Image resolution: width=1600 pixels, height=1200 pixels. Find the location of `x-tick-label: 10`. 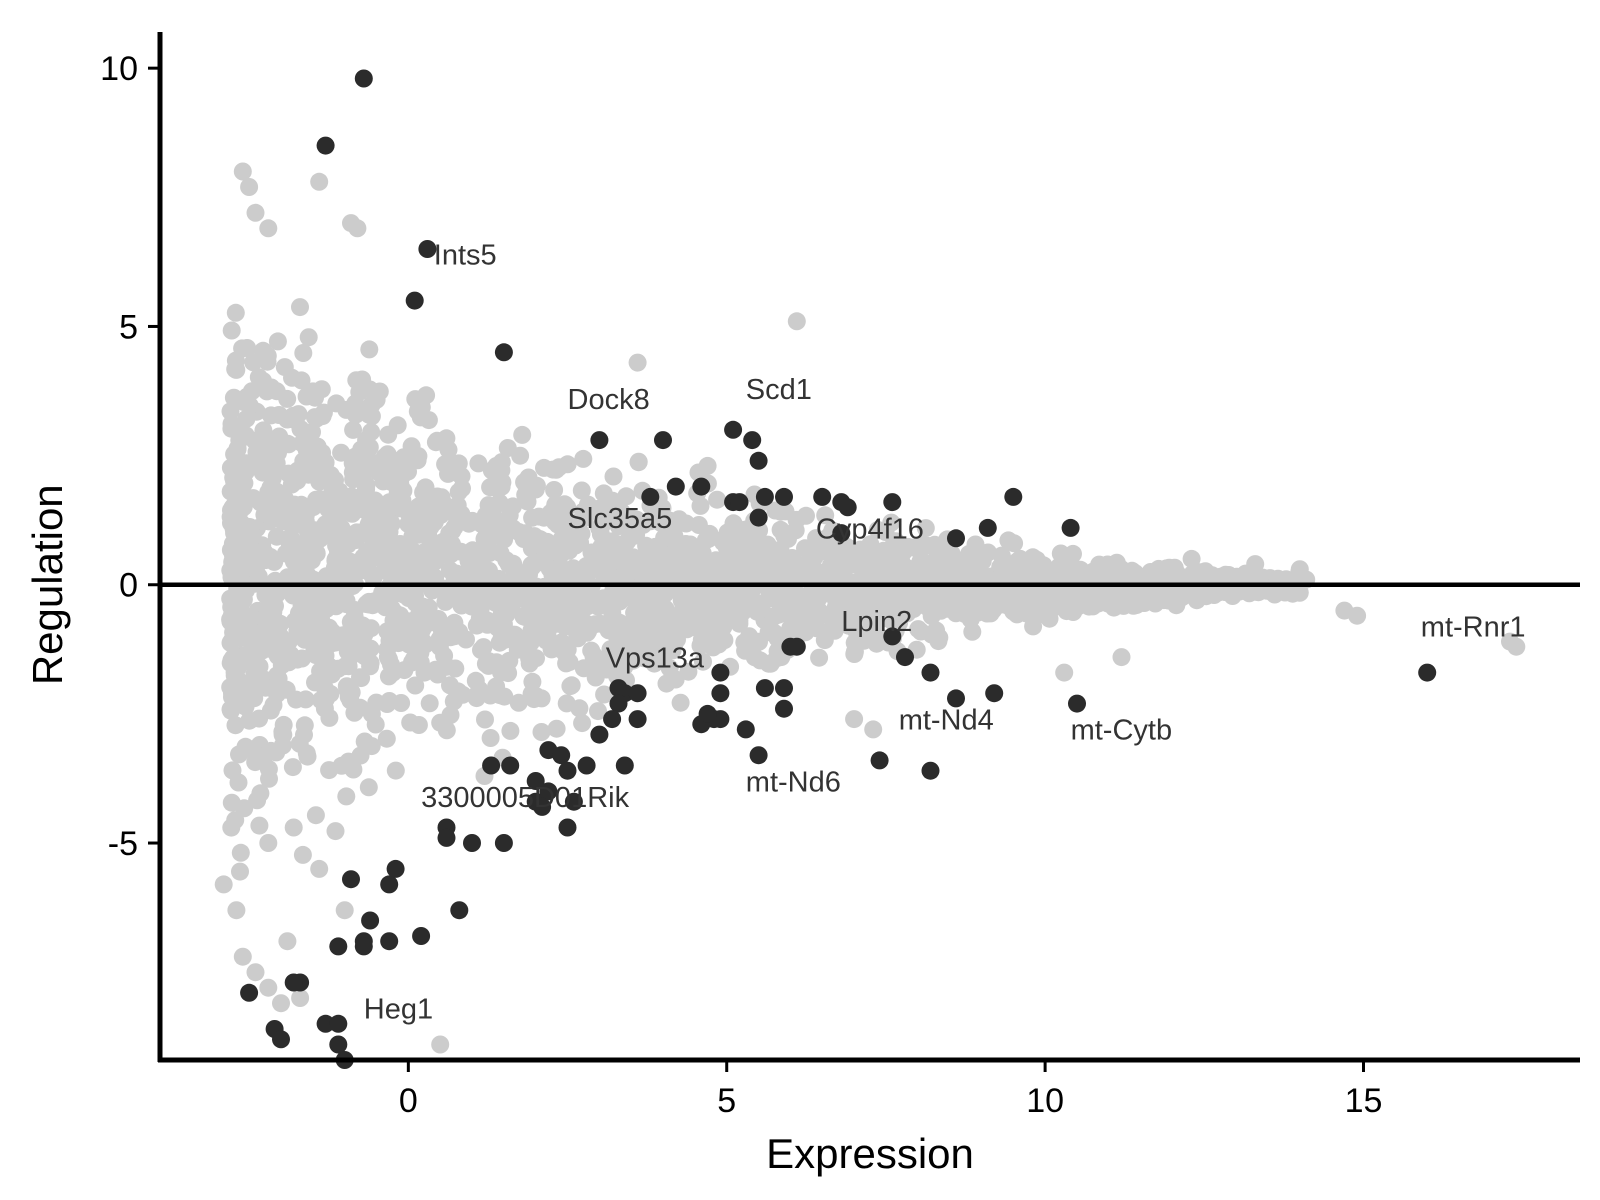

x-tick-label: 10 is located at coordinates (1045, 1101).